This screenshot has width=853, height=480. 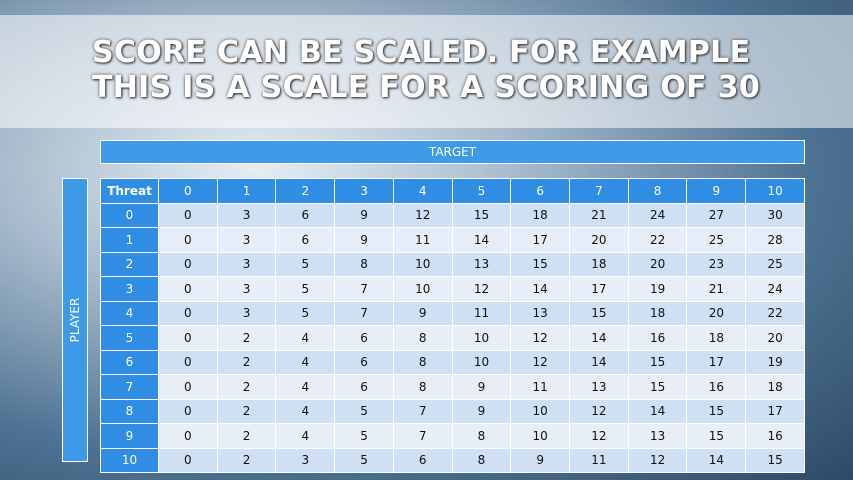 What do you see at coordinates (129, 387) in the screenshot?
I see `row-header: 7` at bounding box center [129, 387].